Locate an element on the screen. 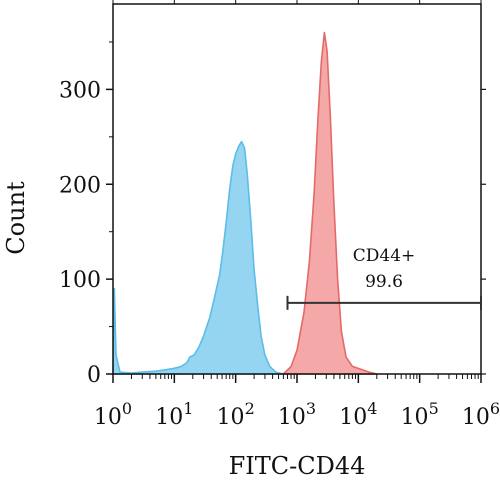  gate-value-label: 99.6 is located at coordinates (384, 282).